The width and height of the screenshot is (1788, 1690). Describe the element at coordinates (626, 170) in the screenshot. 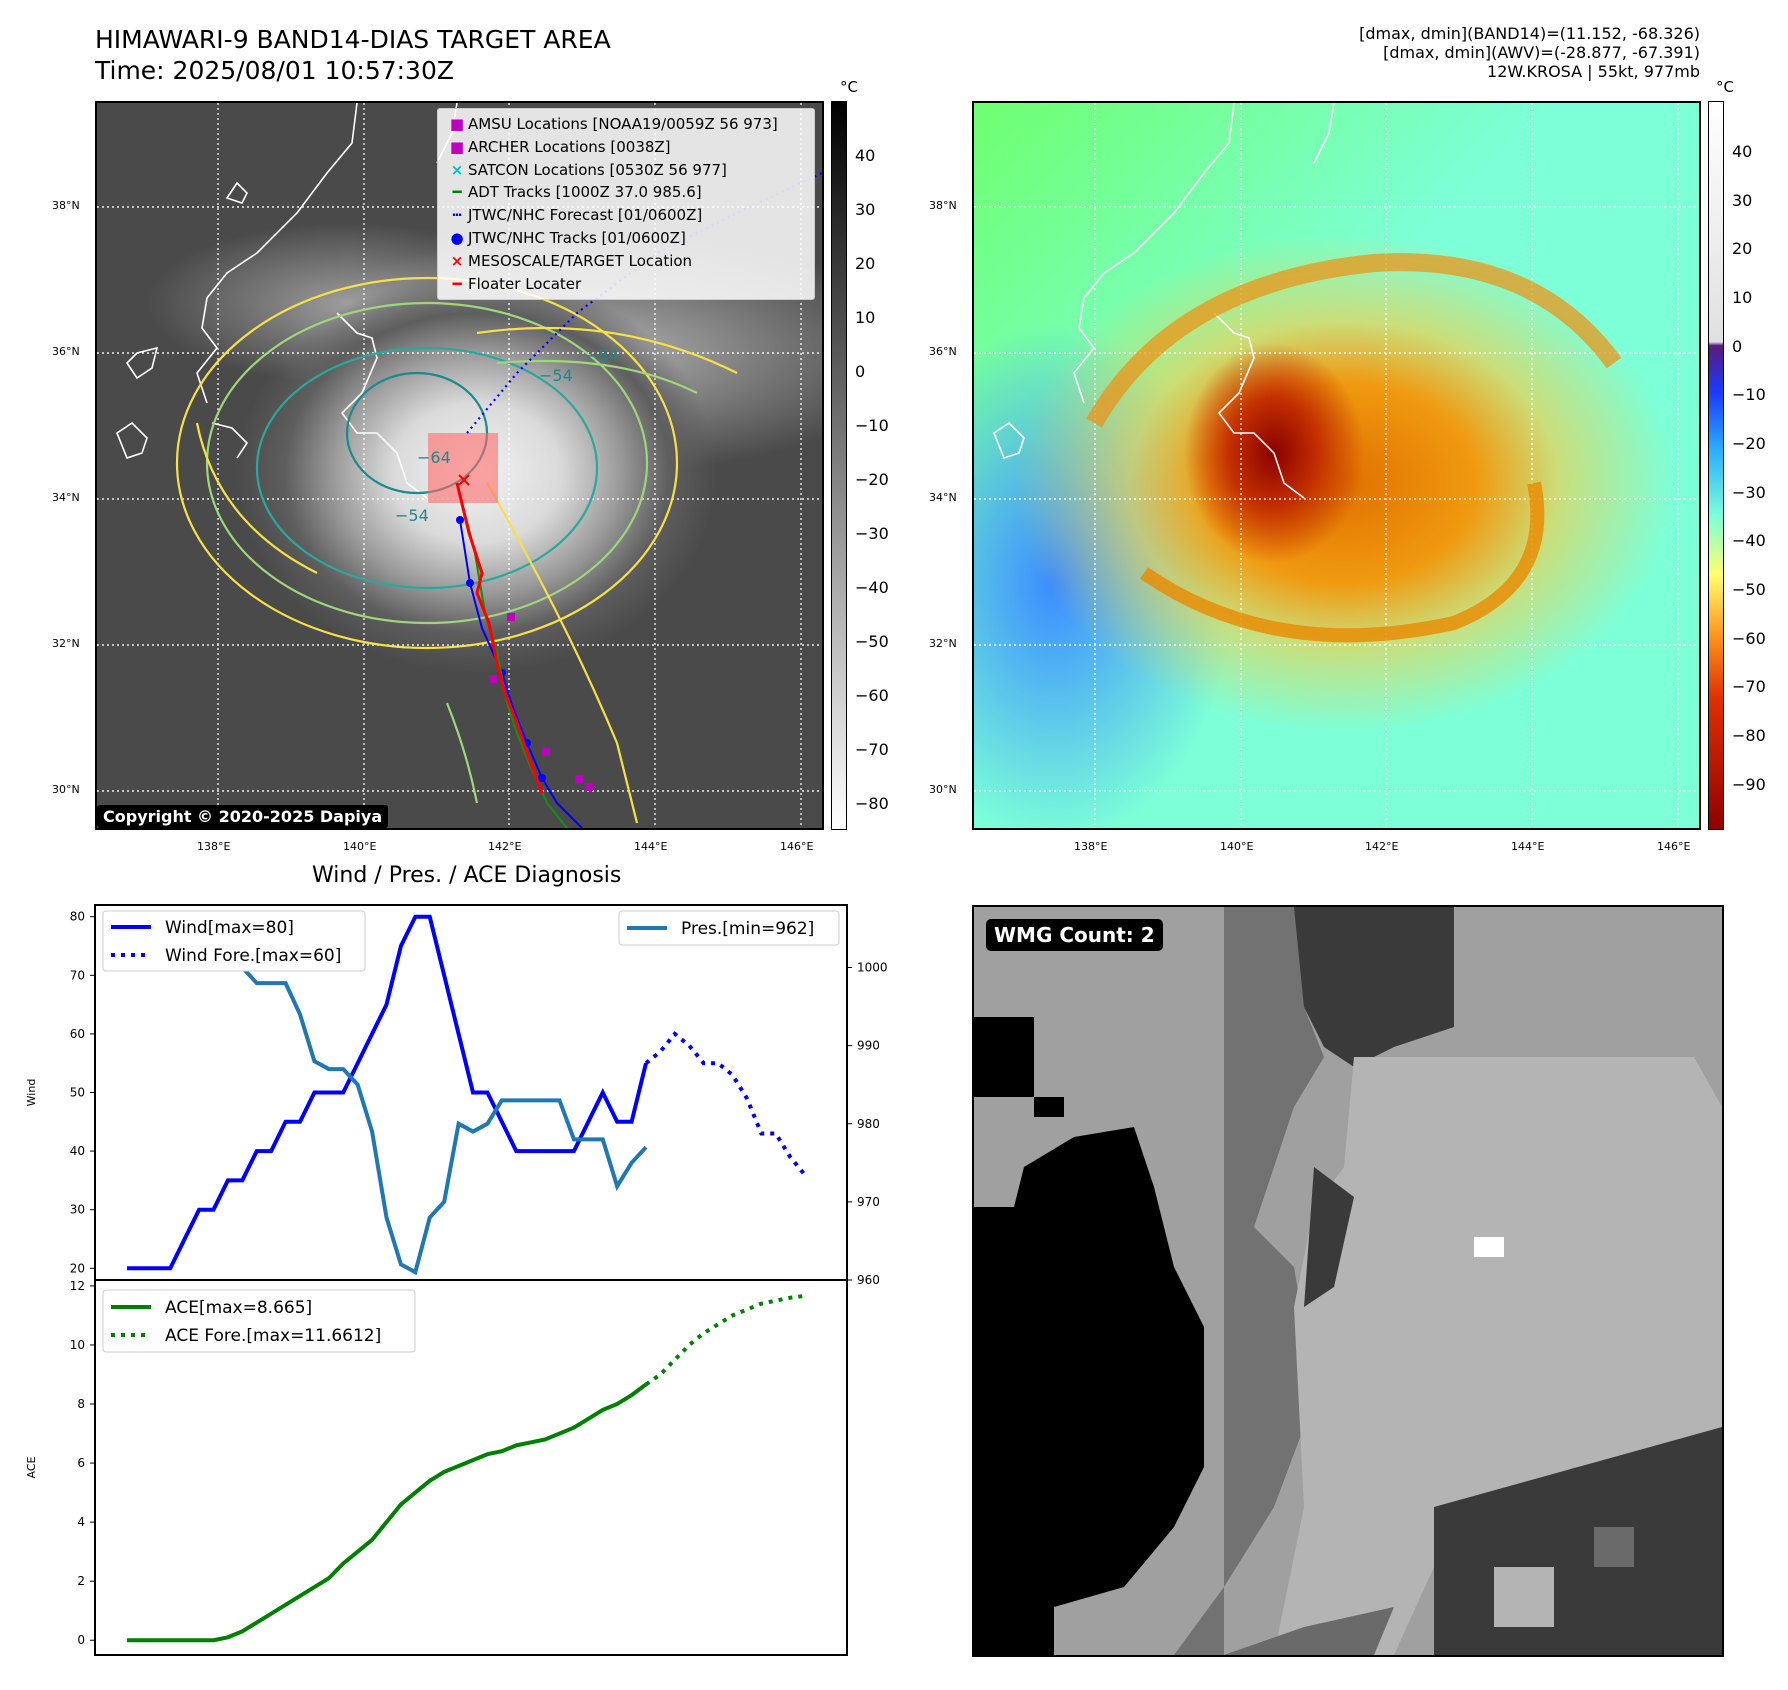

I see `legend-item-satcon: × SATCON Locations [0530Z 56 977]` at that location.